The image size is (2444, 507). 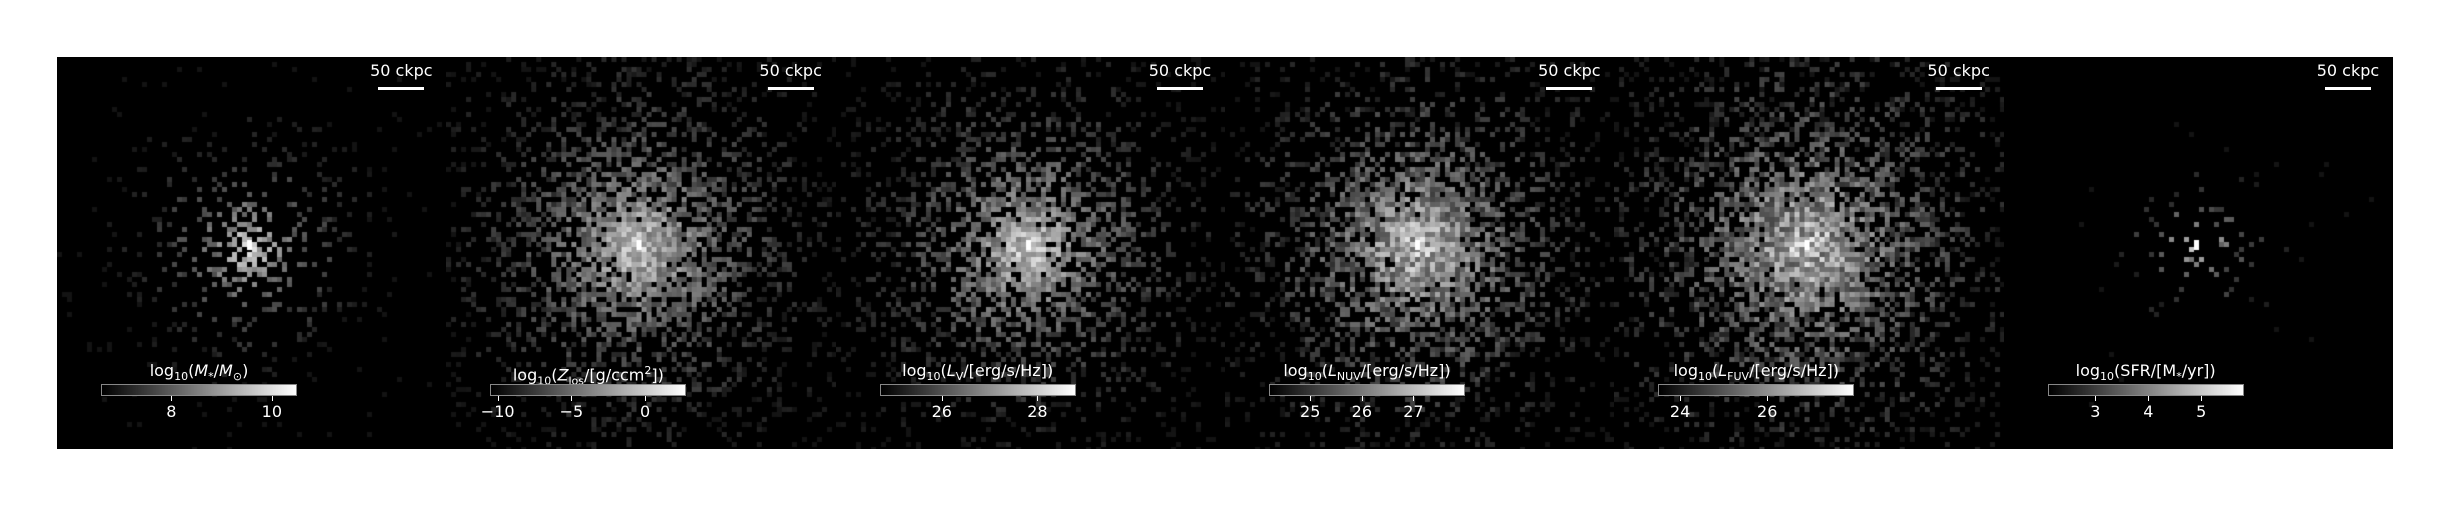 What do you see at coordinates (645, 411) in the screenshot?
I see `colorbar-tick-label: 0` at bounding box center [645, 411].